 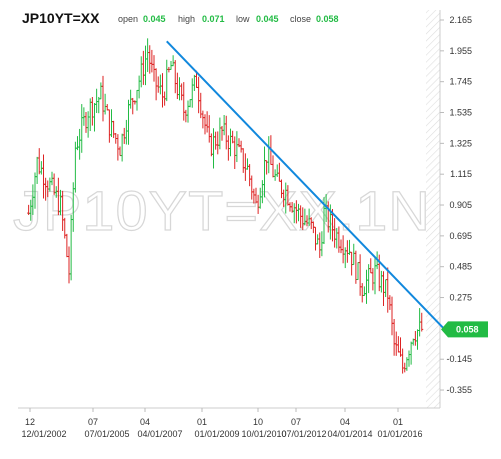 I want to click on x-tick-label-bottom: 07/01/2012, so click(x=303, y=434).